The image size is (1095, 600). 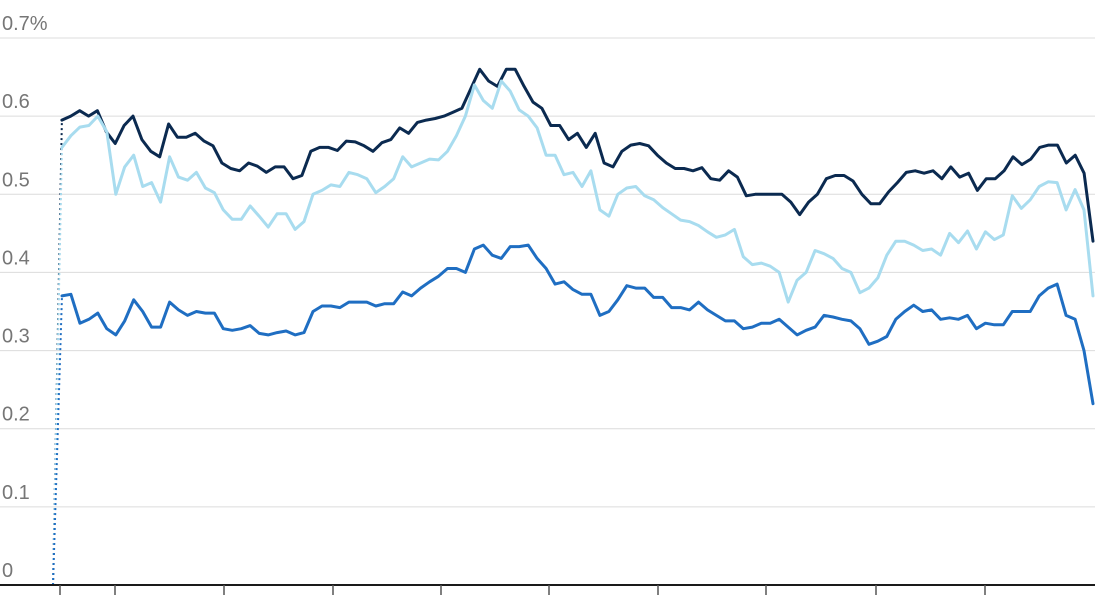 I want to click on y-axis-tick-labels: 0 0.1 0.2 0.3 0.4 0.5 0.6 0.7%, so click(x=25, y=297).